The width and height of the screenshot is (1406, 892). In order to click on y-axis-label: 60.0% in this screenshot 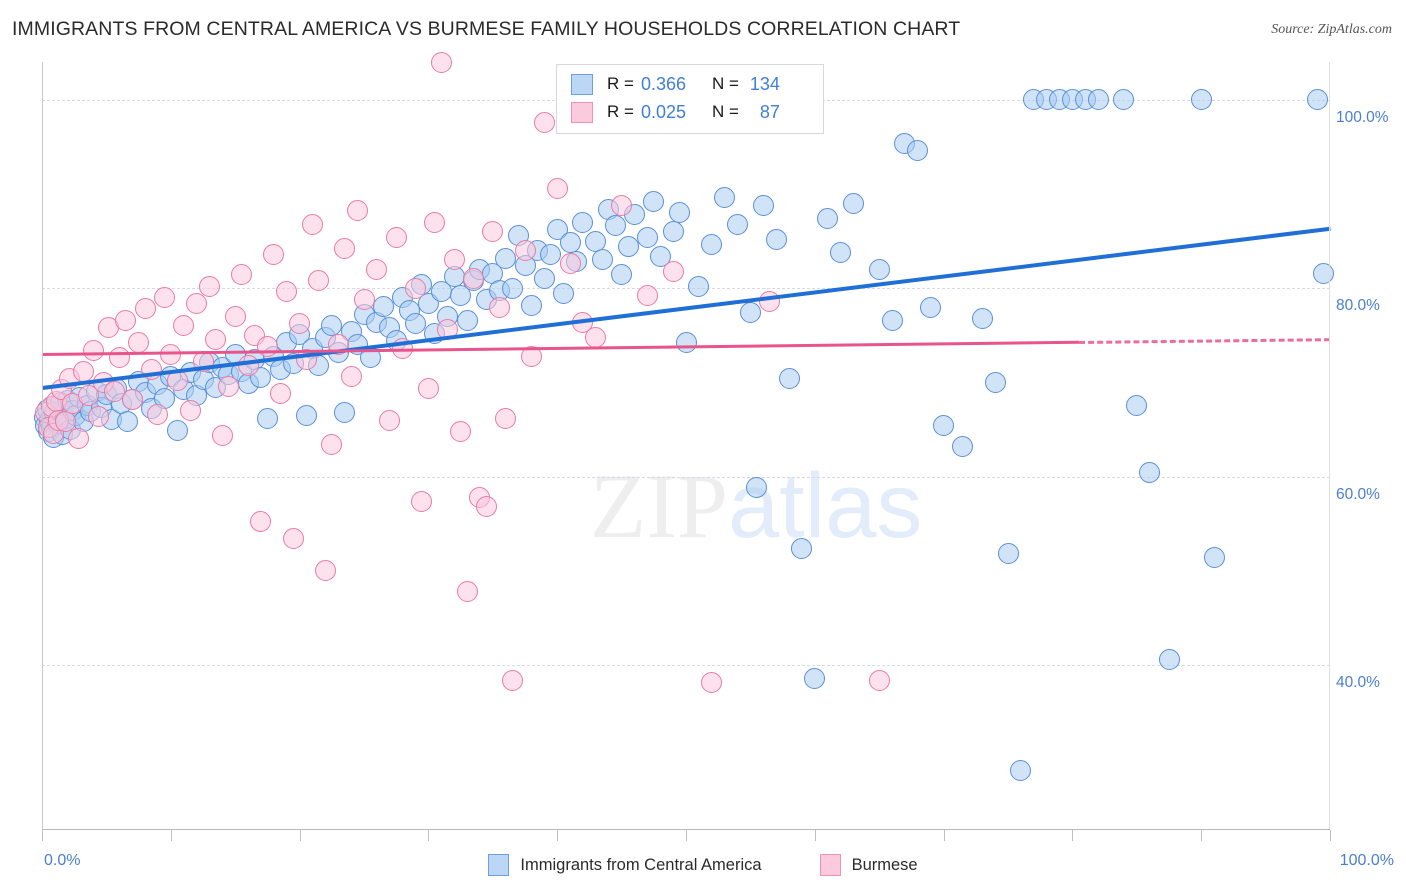, I will do `click(1358, 494)`.